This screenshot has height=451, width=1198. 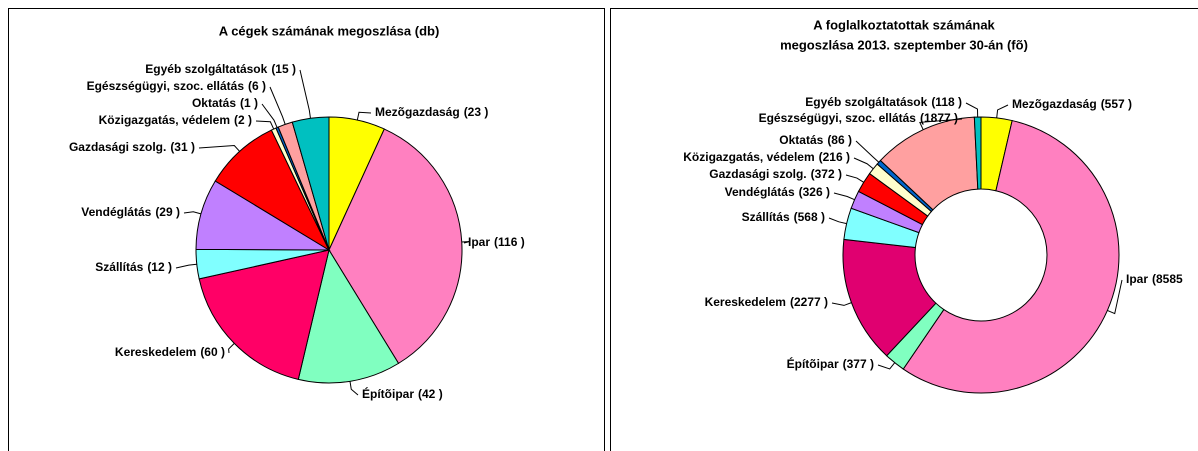 I want to click on value-label: (1877 ), so click(x=939, y=118).